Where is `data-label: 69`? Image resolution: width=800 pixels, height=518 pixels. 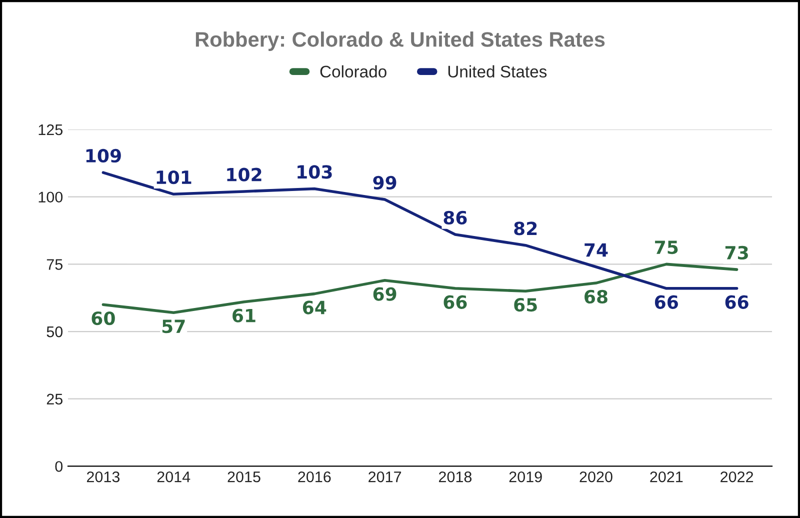 data-label: 69 is located at coordinates (384, 294).